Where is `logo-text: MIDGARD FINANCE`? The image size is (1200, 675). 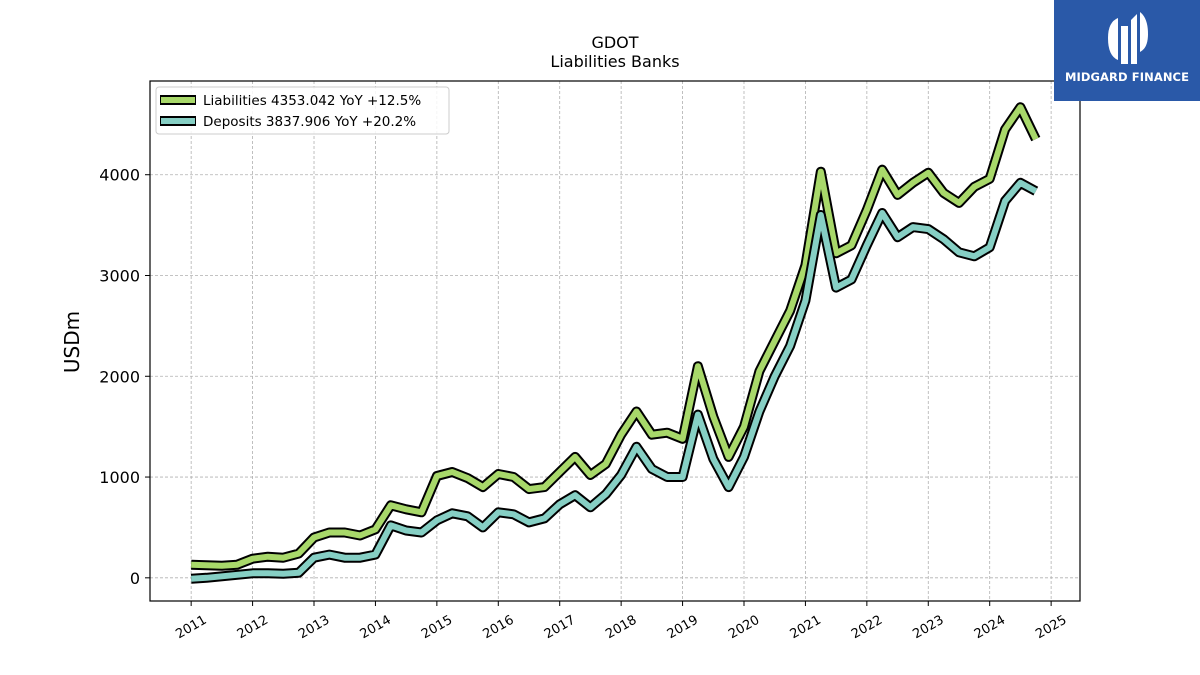 logo-text: MIDGARD FINANCE is located at coordinates (1127, 77).